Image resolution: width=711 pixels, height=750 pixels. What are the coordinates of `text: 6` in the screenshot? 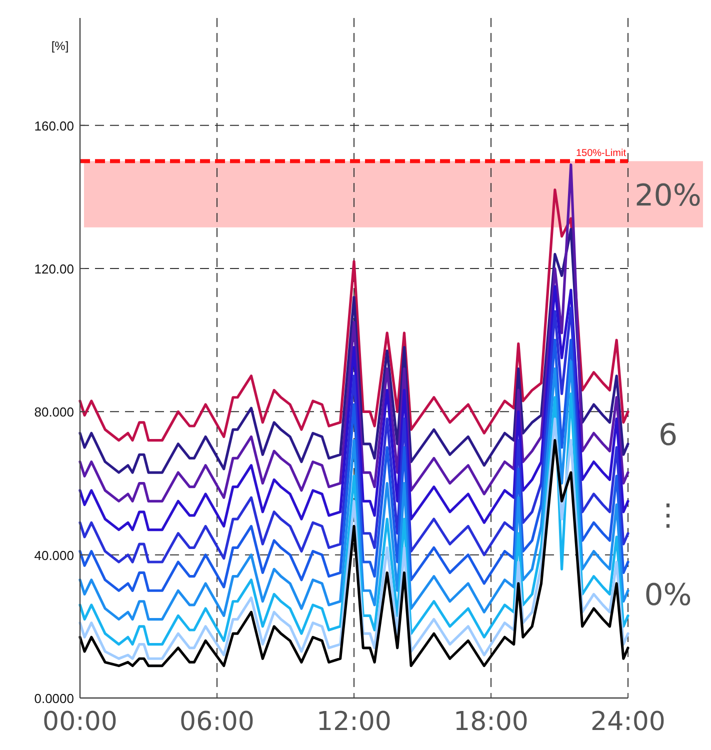 It's located at (668, 435).